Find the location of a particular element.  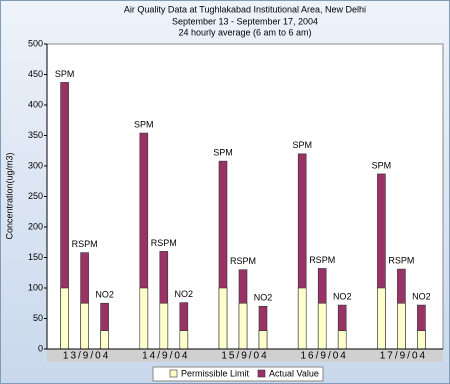

y-tick-label: 500 is located at coordinates (35, 43).